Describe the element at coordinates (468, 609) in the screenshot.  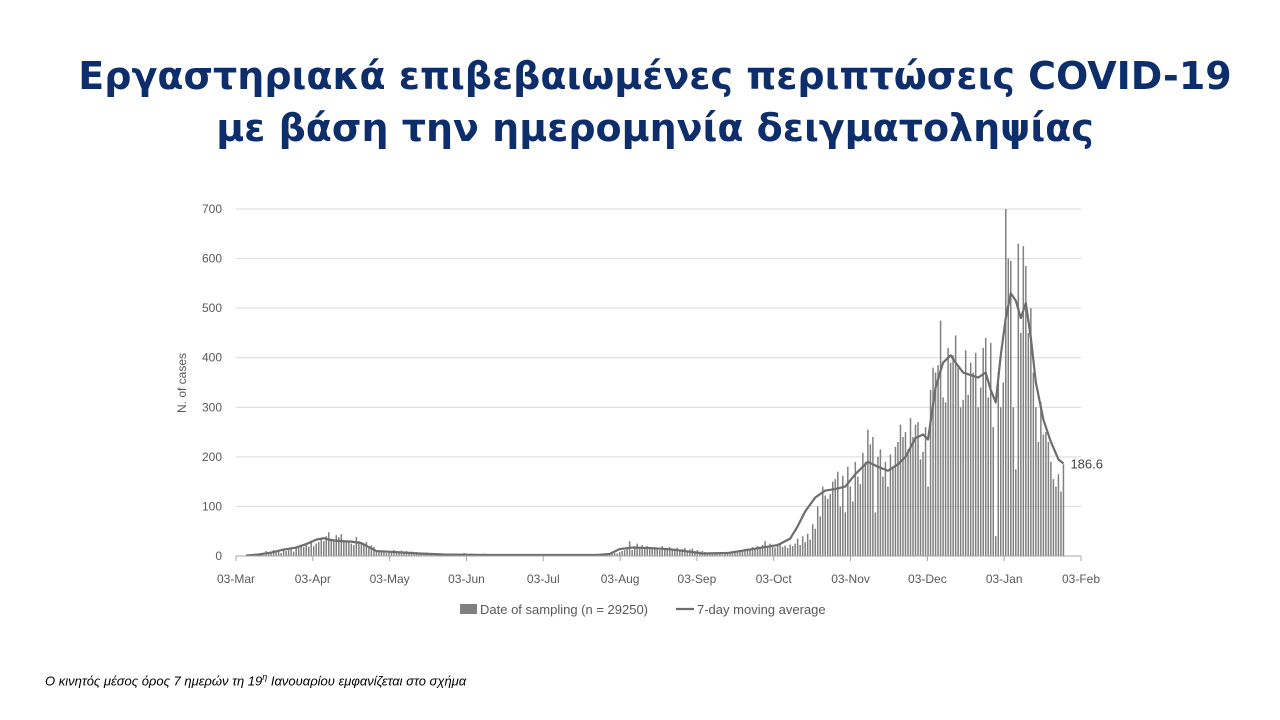
I see `legend-swatch-bars` at that location.